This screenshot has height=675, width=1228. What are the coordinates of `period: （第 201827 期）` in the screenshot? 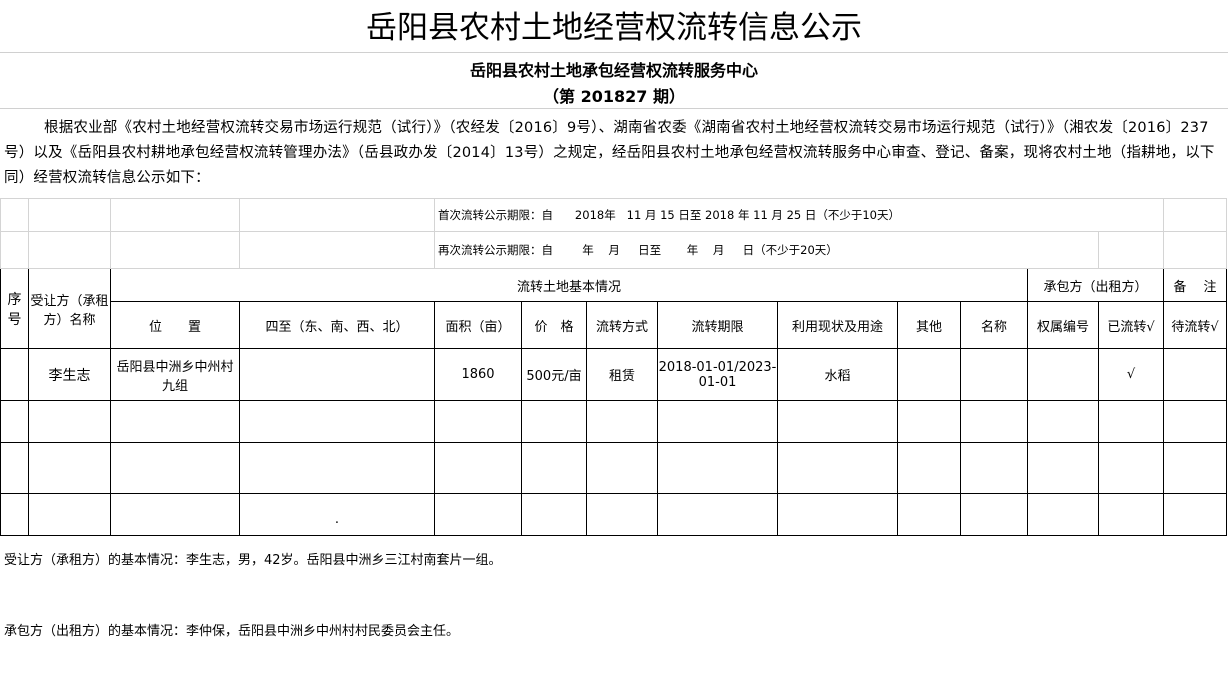 It's located at (614, 96).